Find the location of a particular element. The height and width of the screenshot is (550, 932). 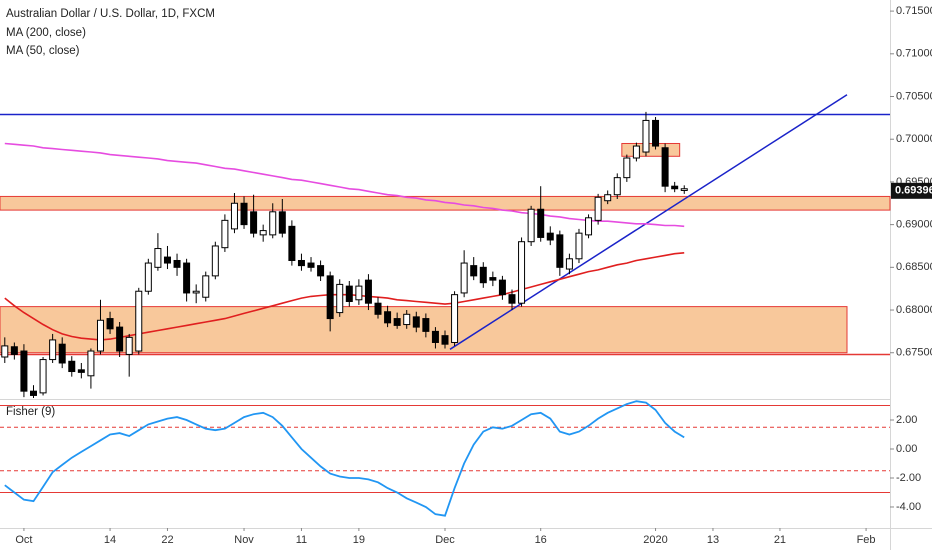

y-tick-label: -4.00 is located at coordinates (908, 507).